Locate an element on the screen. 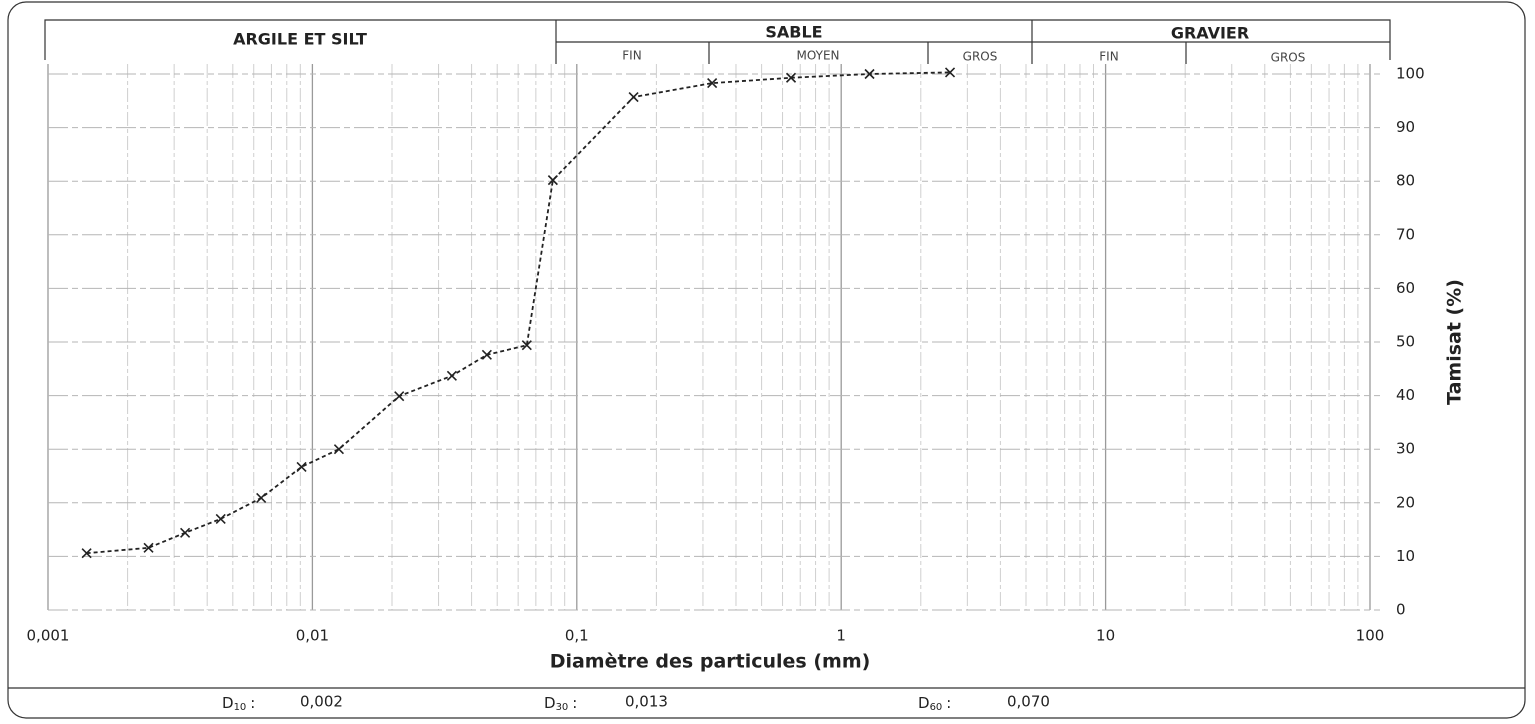 The width and height of the screenshot is (1535, 724). footer-value: 0,013 is located at coordinates (646, 702).